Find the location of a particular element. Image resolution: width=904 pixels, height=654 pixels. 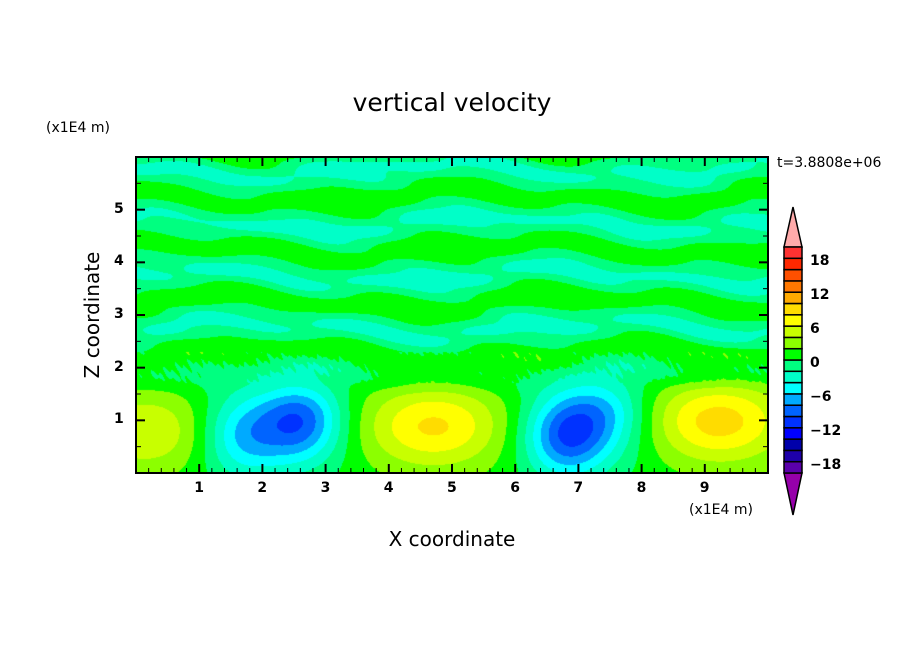

y-tick-label: 1 is located at coordinates (119, 419).